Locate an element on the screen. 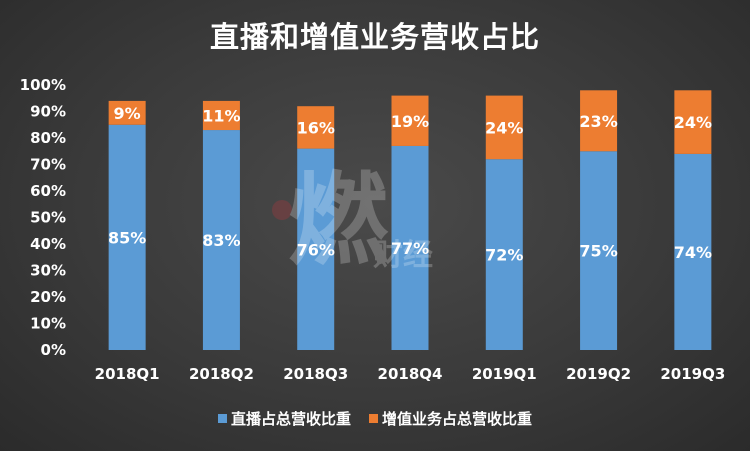 This screenshot has height=451, width=750. data-label-live: 72% is located at coordinates (504, 255).